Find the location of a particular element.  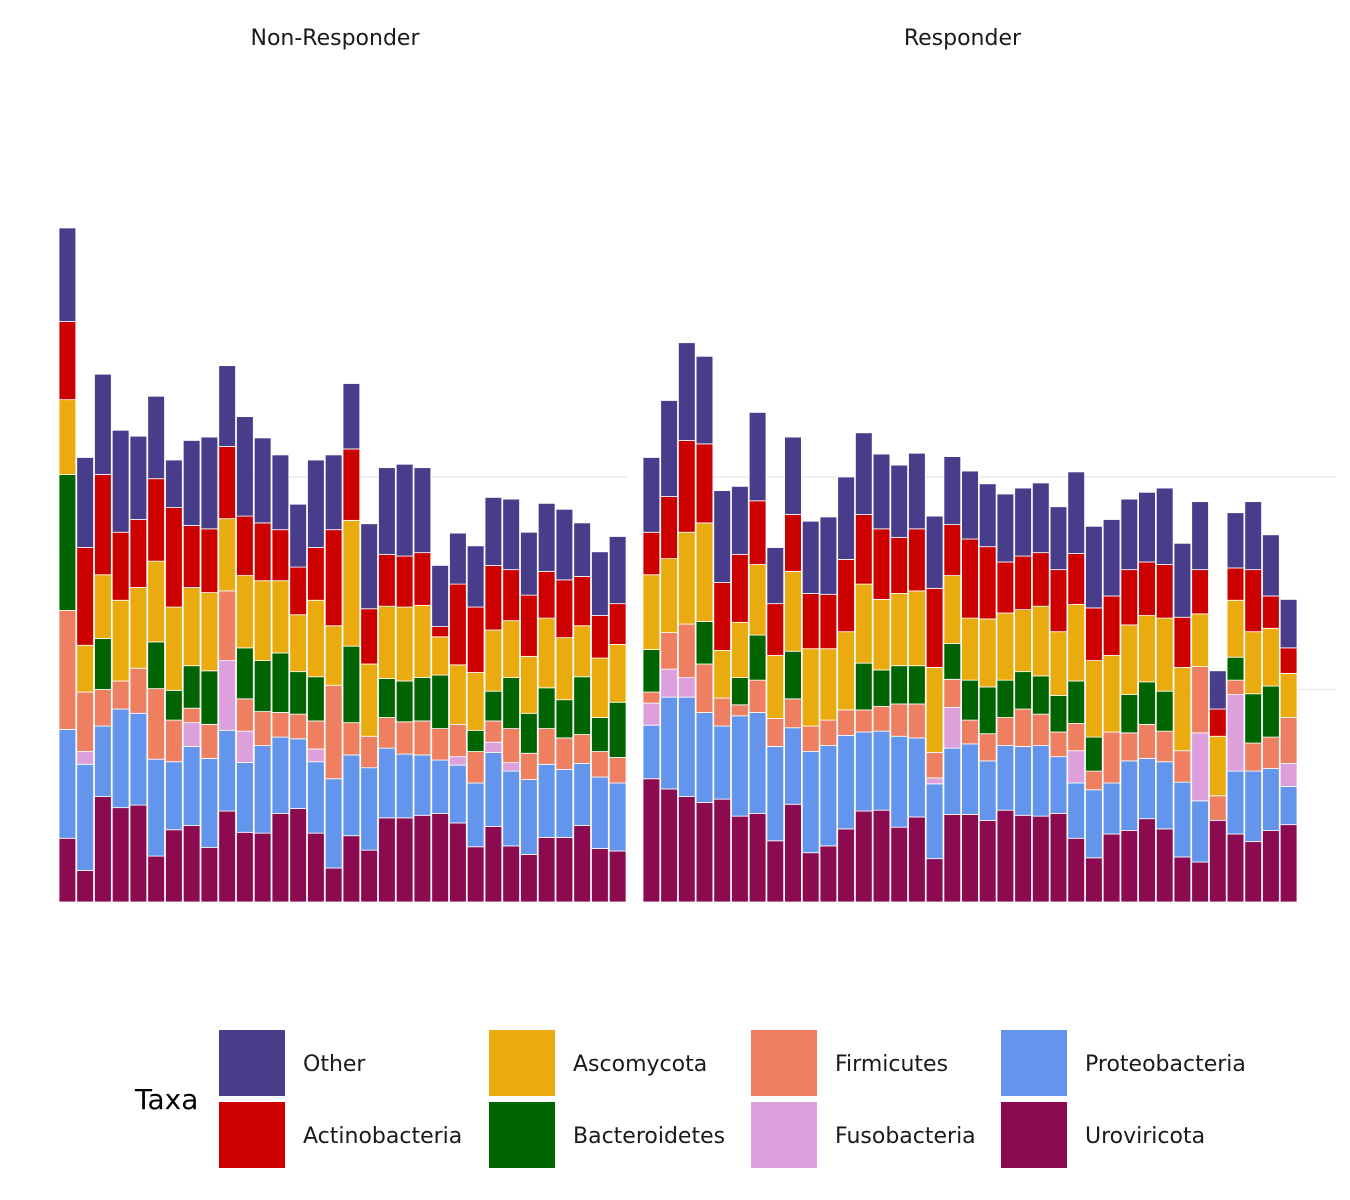

legend-swatch is located at coordinates (252, 1135).